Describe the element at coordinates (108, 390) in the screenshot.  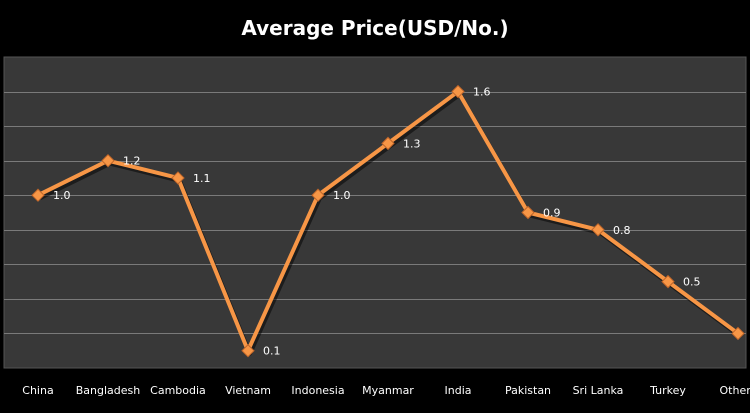
I see `x-tick-label: Bangladesh` at that location.